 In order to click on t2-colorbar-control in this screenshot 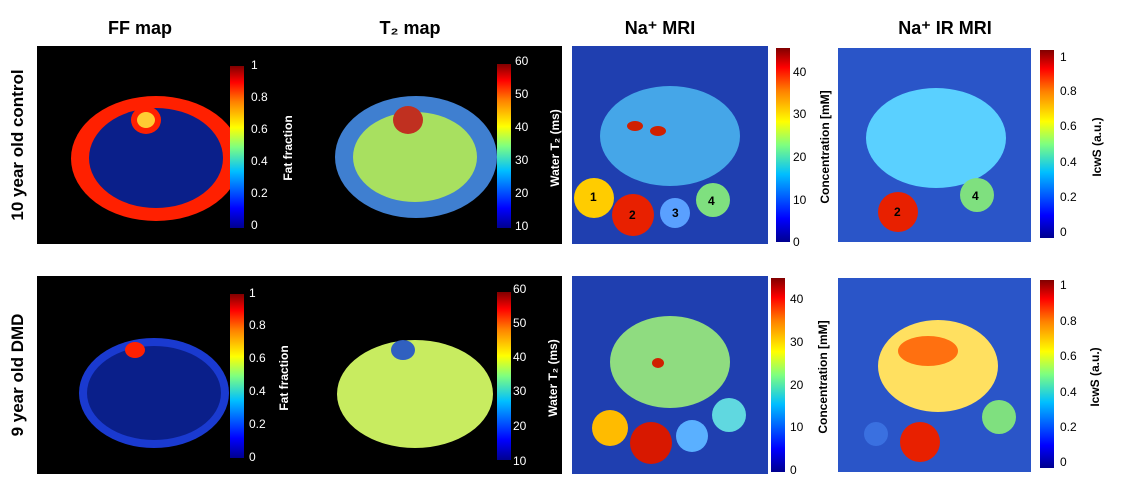, I will do `click(504, 146)`.